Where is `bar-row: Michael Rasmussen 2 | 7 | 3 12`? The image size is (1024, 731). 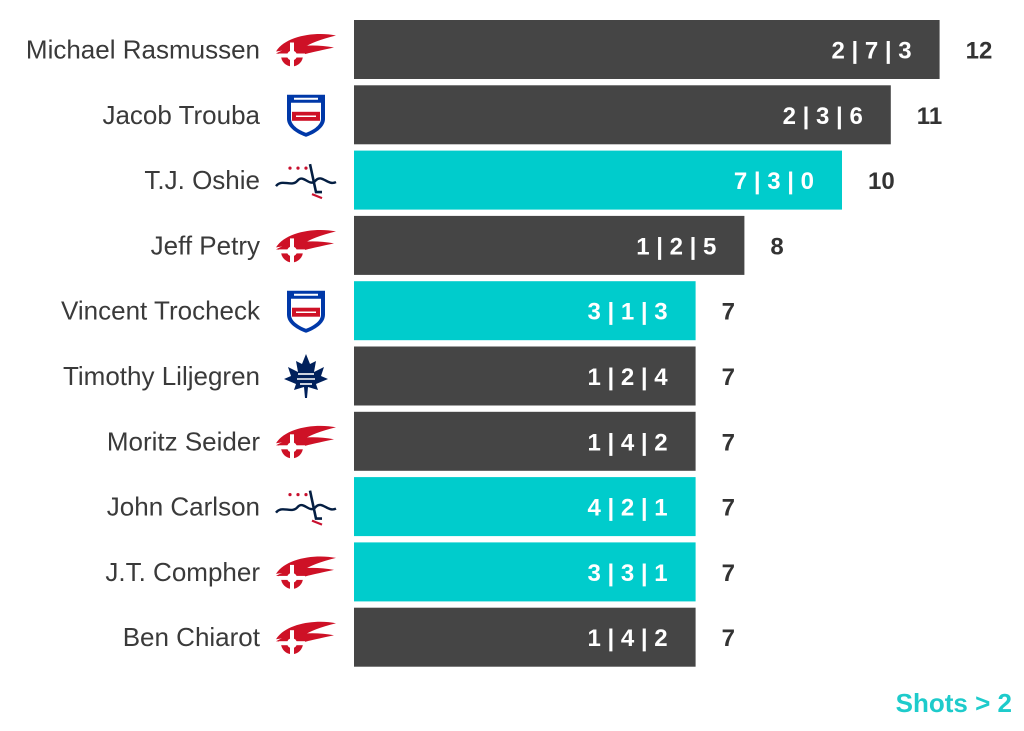
bar-row: Michael Rasmussen 2 | 7 | 3 12 is located at coordinates (509, 49).